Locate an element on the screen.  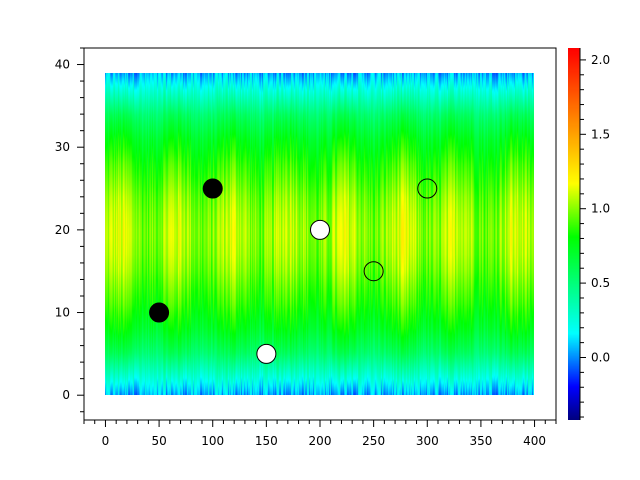
x-tick-label: 200 is located at coordinates (320, 441).